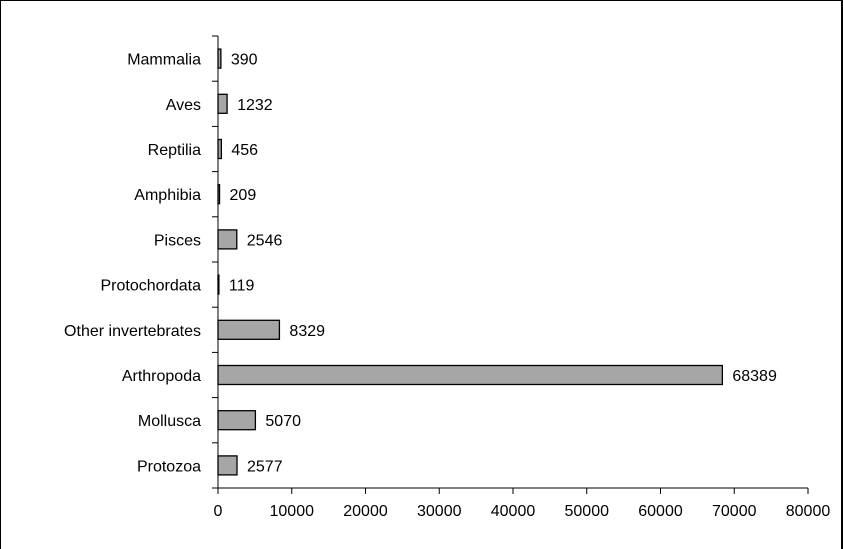  Describe the element at coordinates (754, 376) in the screenshot. I see `data-label: 68389` at that location.